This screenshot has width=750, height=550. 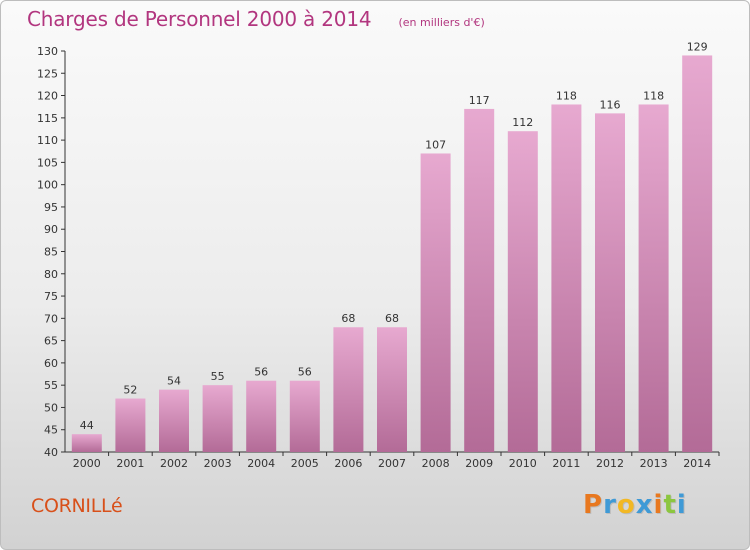 What do you see at coordinates (653, 278) in the screenshot?
I see `bar-2013` at bounding box center [653, 278].